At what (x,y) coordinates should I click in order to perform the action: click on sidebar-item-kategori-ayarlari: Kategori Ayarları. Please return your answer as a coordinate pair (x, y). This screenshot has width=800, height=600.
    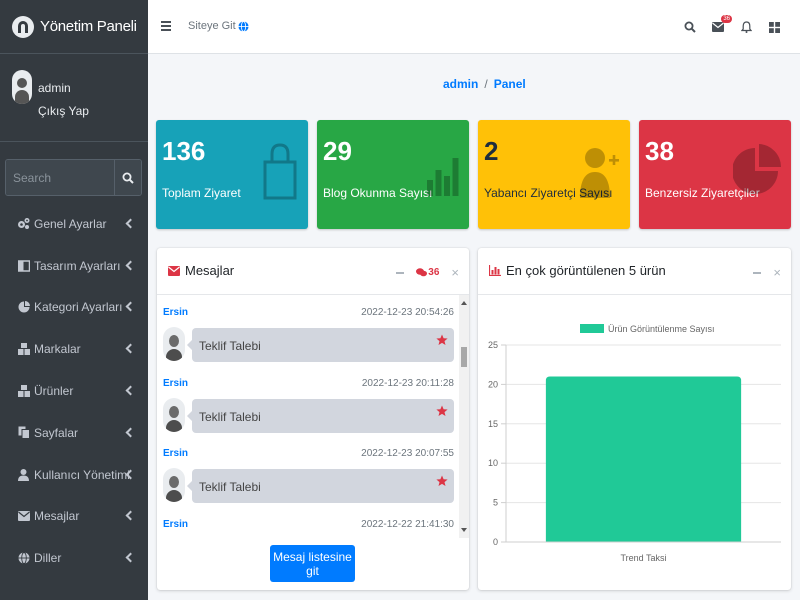
    Looking at the image, I should click on (74, 308).